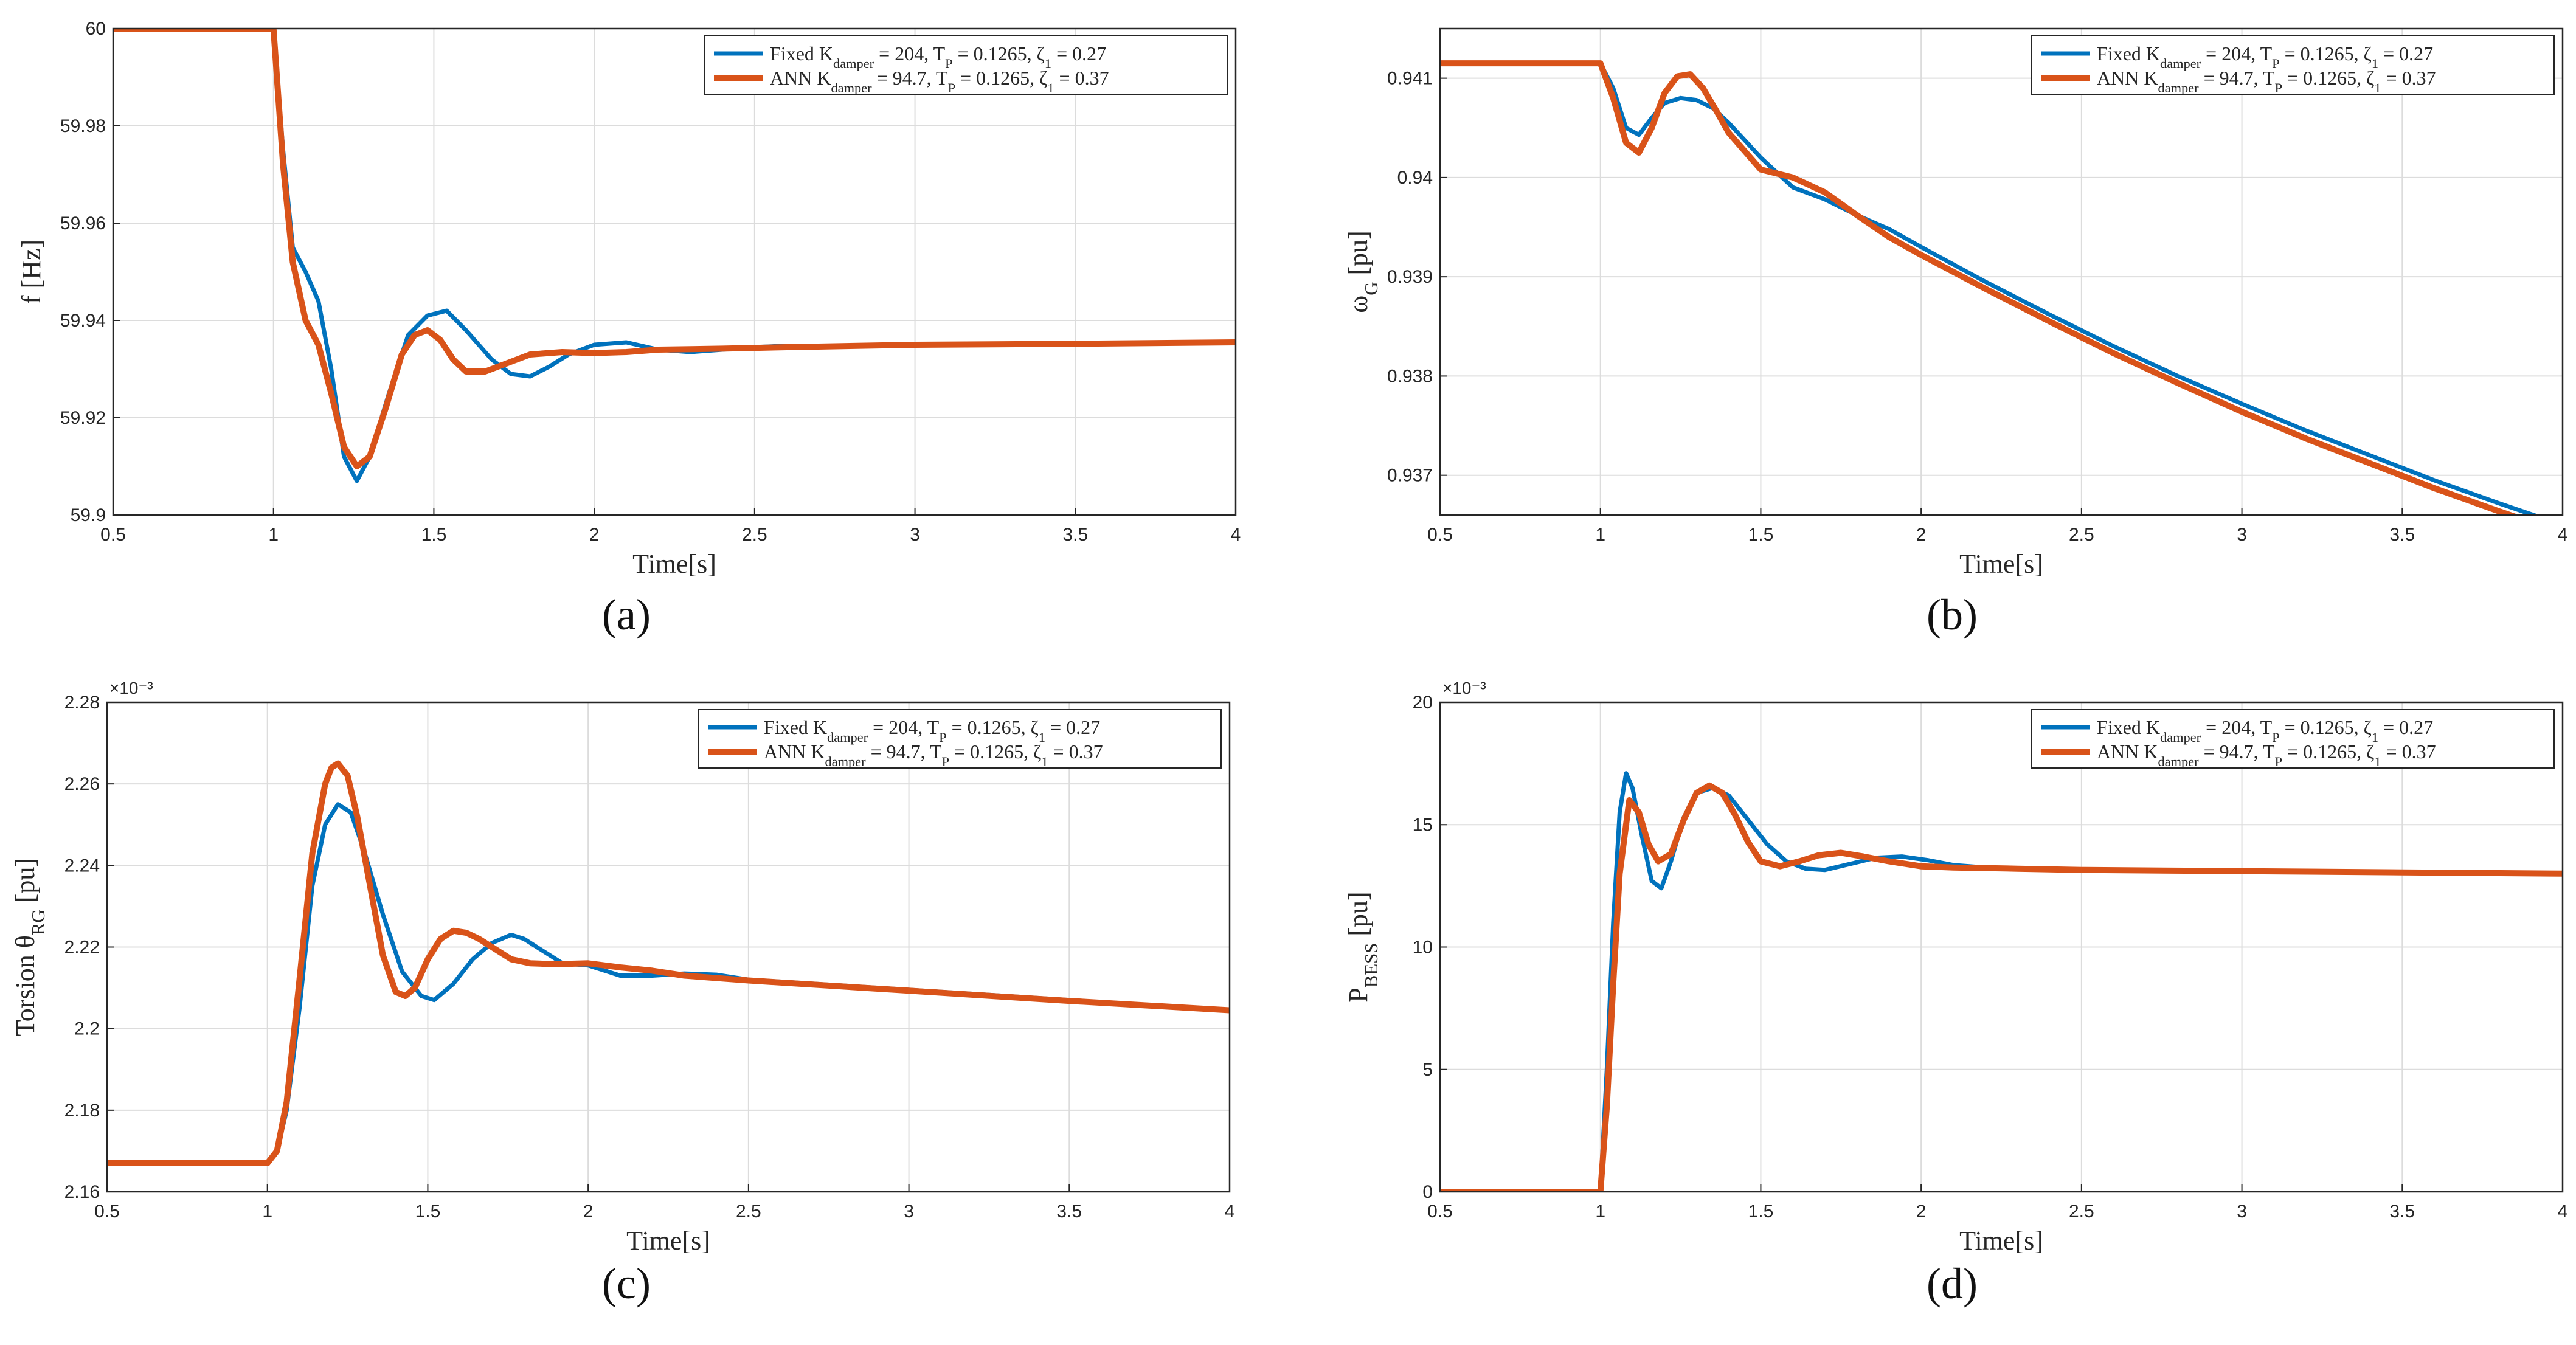  I want to click on y-axis-label: PBESS [pu], so click(1362, 946).